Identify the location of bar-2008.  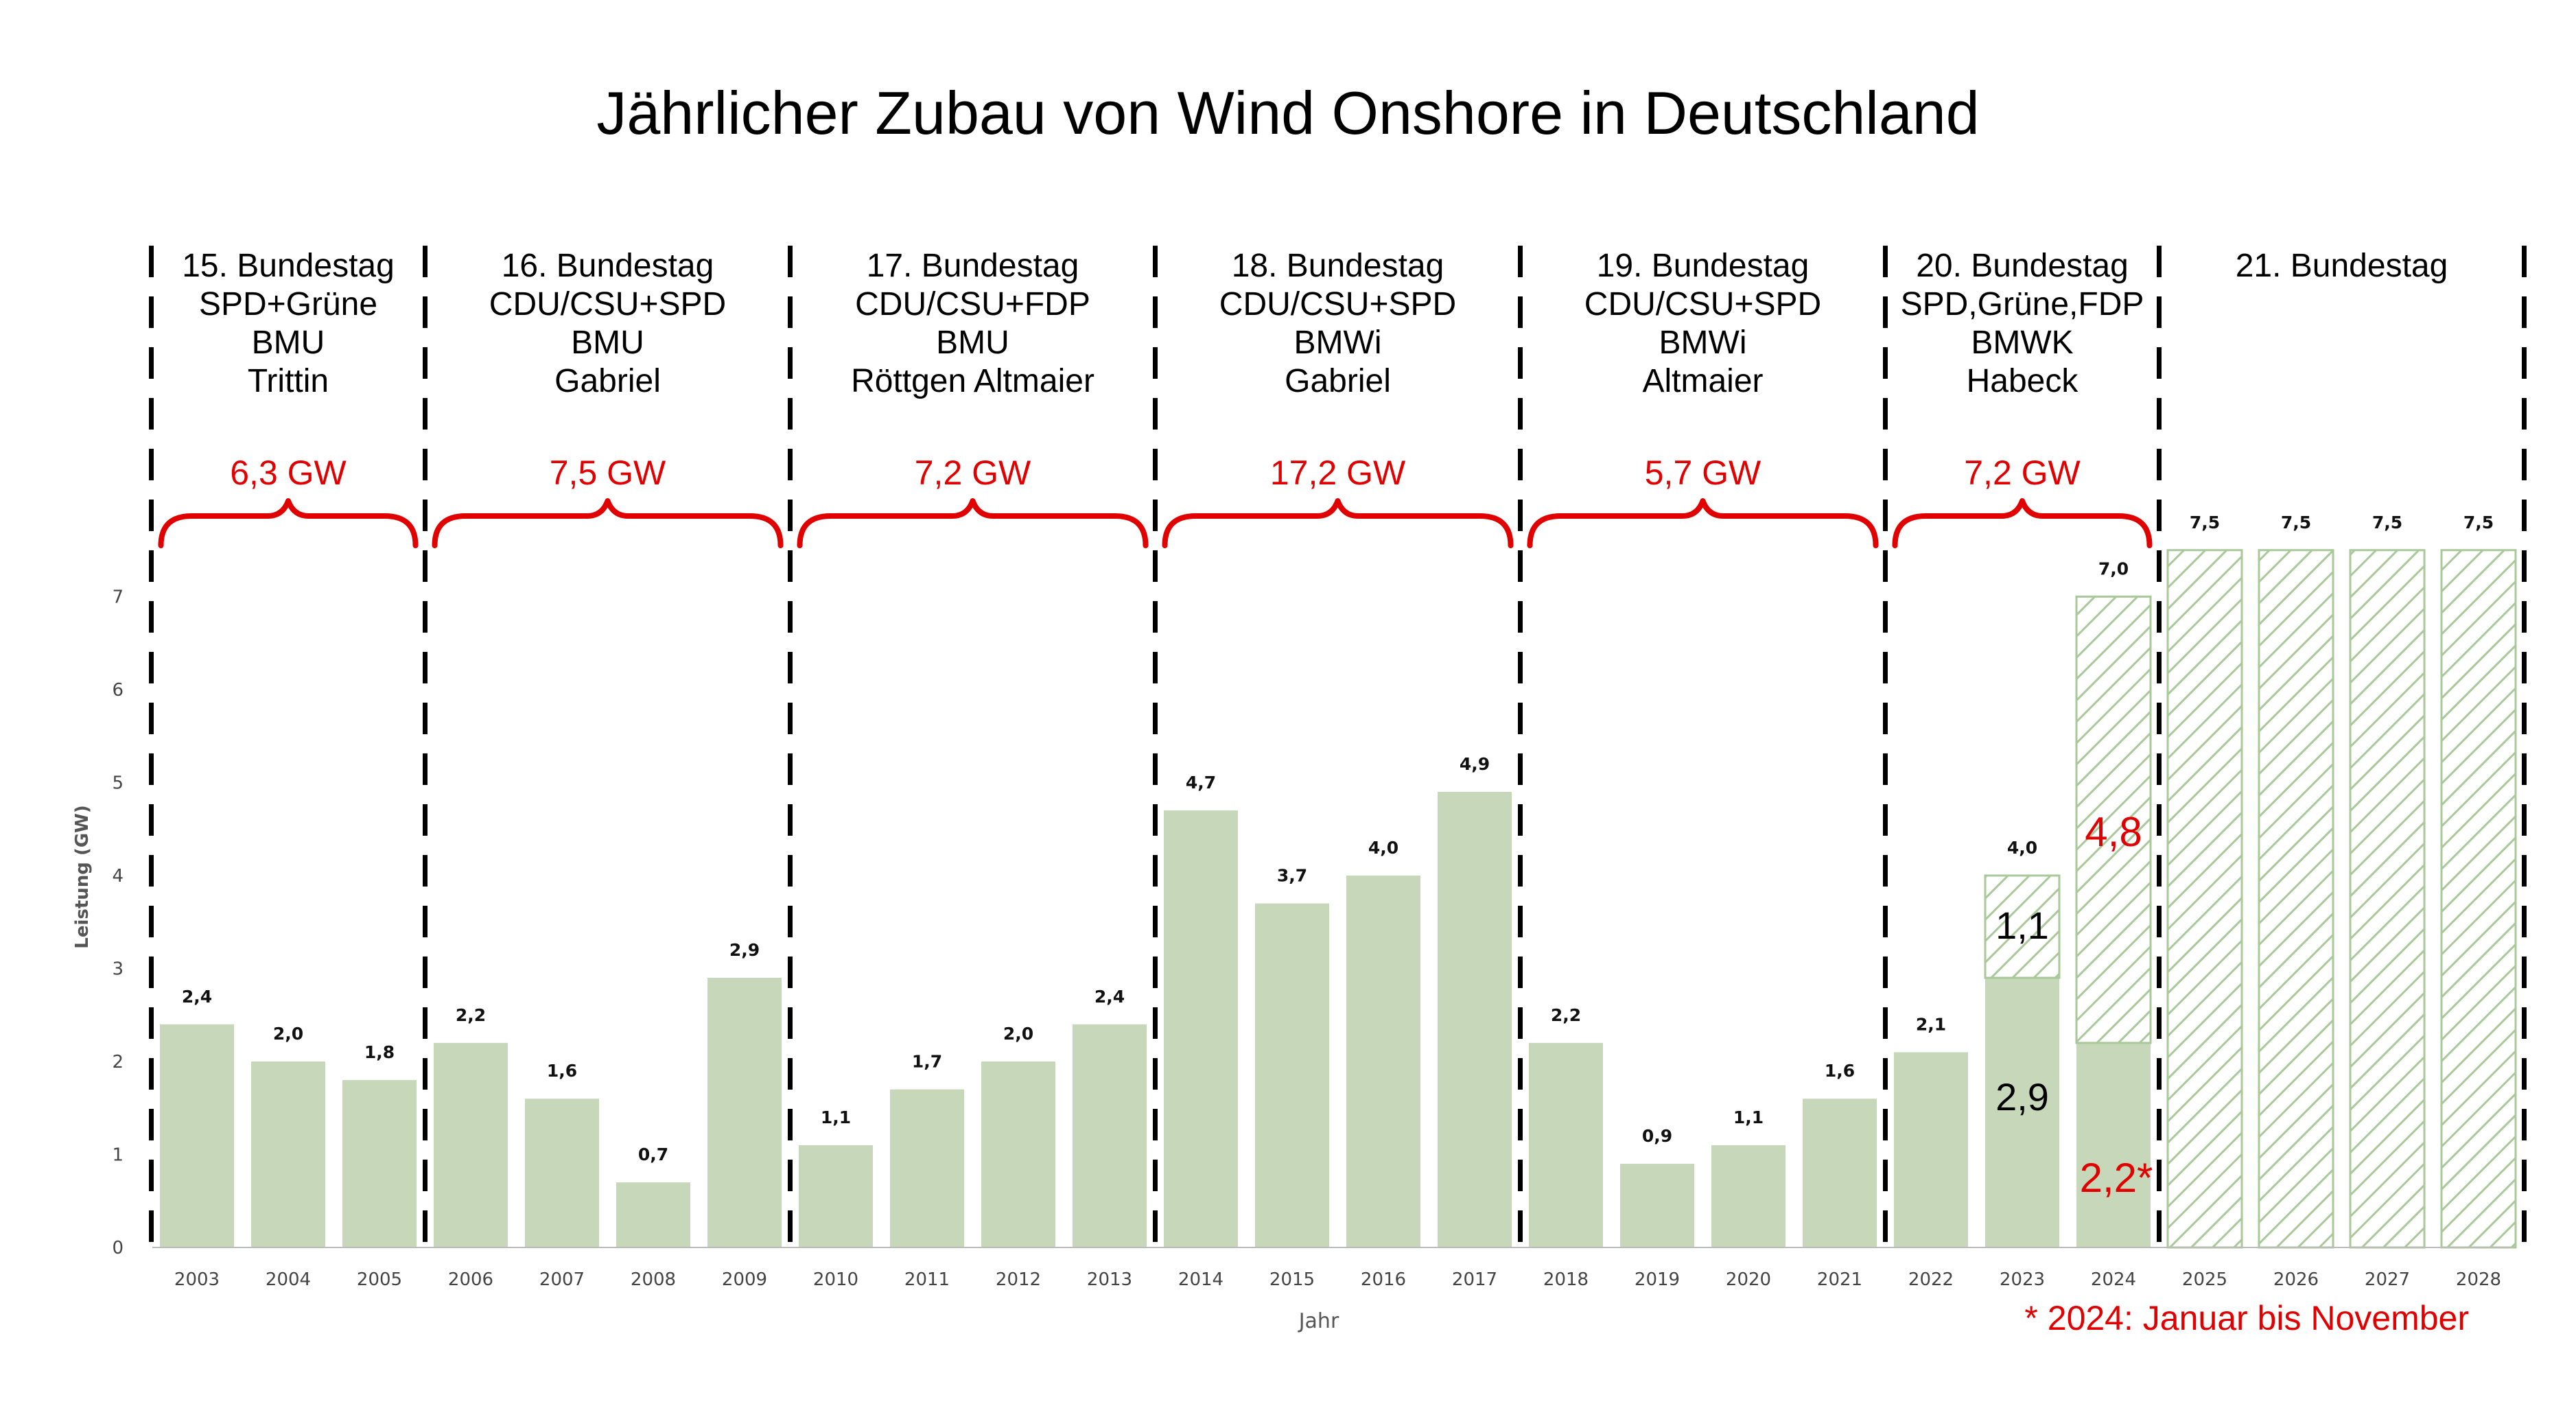
(653, 1214).